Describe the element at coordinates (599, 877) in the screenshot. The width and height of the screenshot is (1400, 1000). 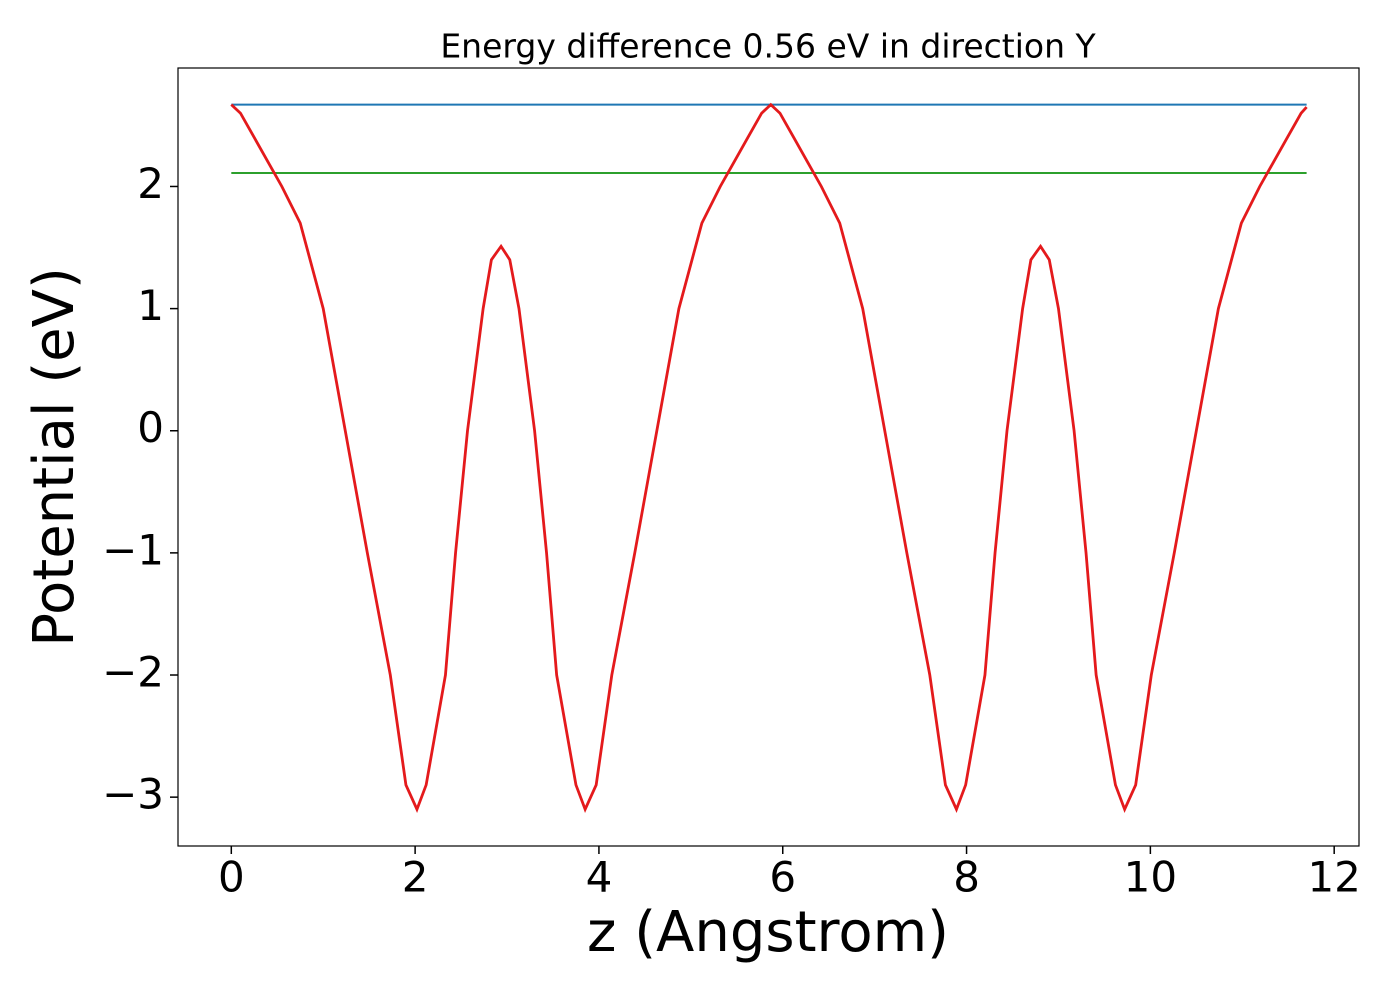
I see `x-tick-label: 4` at that location.